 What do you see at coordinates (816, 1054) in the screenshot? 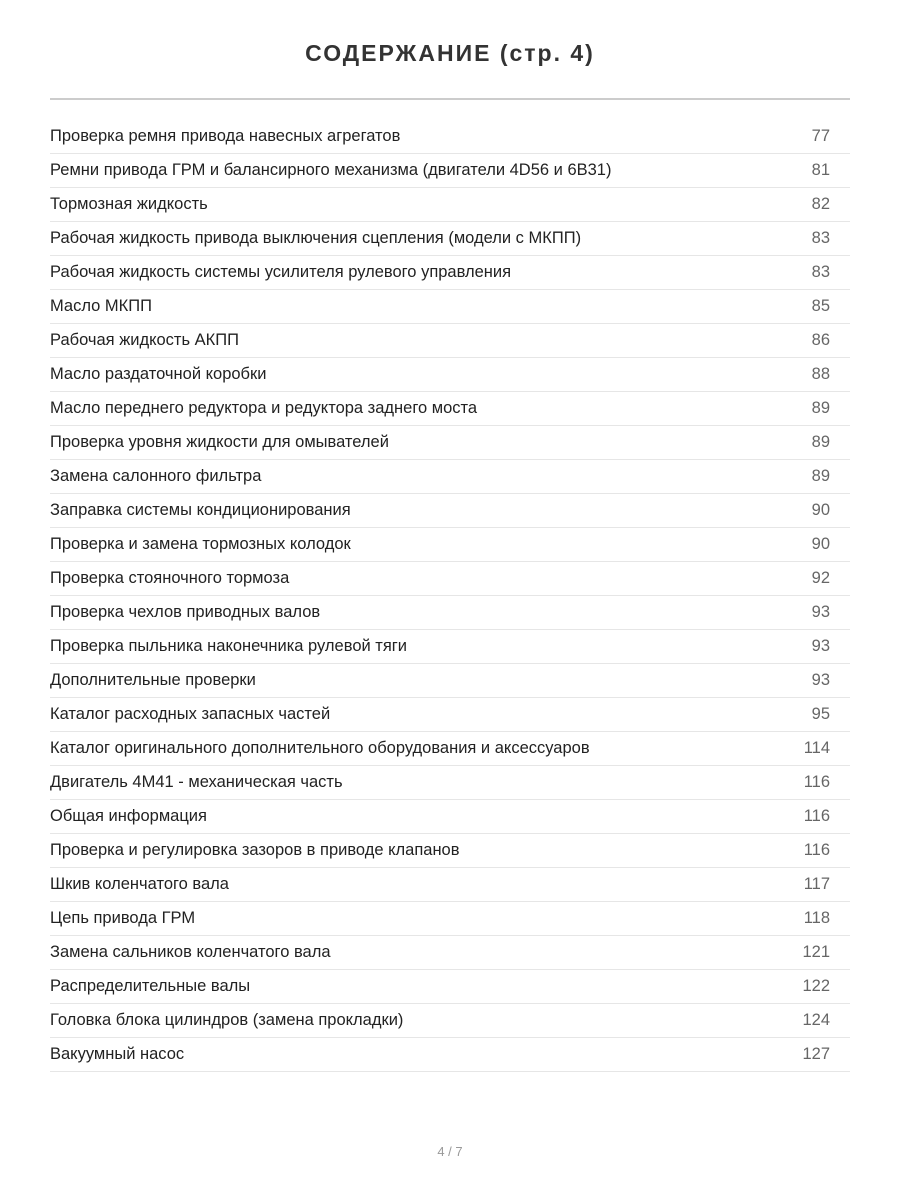
I see `toc-entry-page: 127` at bounding box center [816, 1054].